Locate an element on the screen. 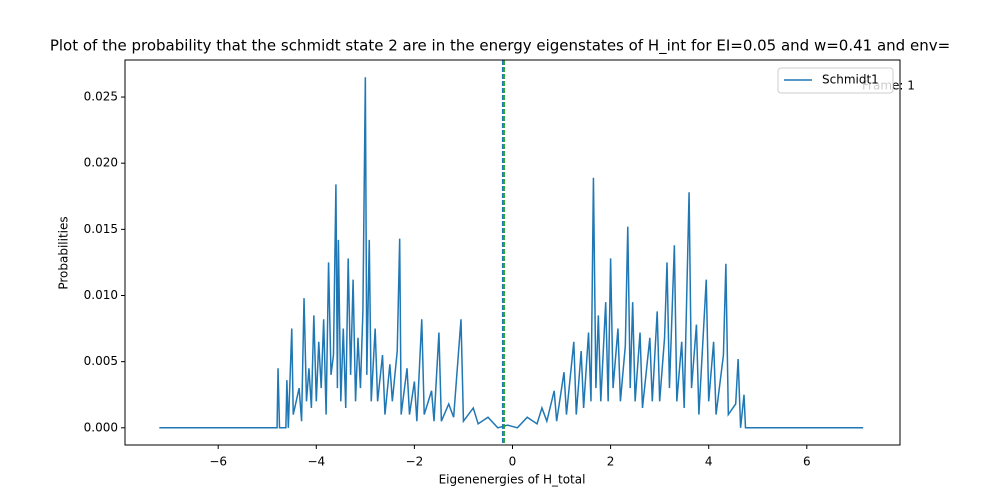  y-tick-label: 0.010 is located at coordinates (101, 295).